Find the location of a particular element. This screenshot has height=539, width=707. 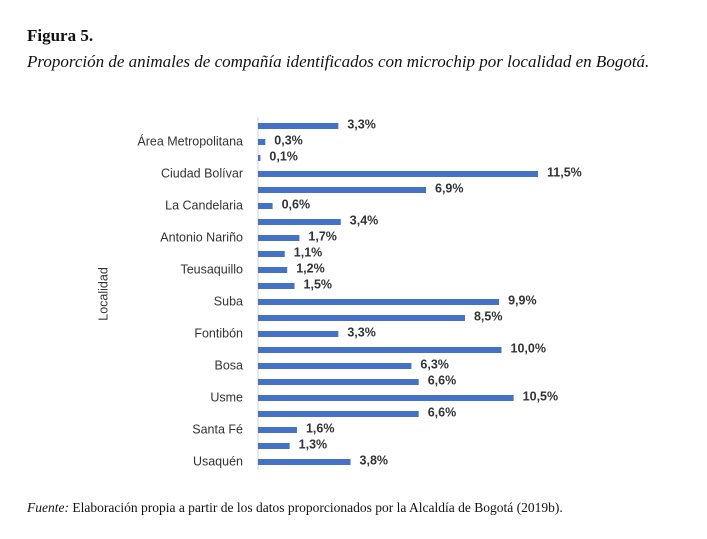

figure-label: Figura 5. is located at coordinates (60, 35).